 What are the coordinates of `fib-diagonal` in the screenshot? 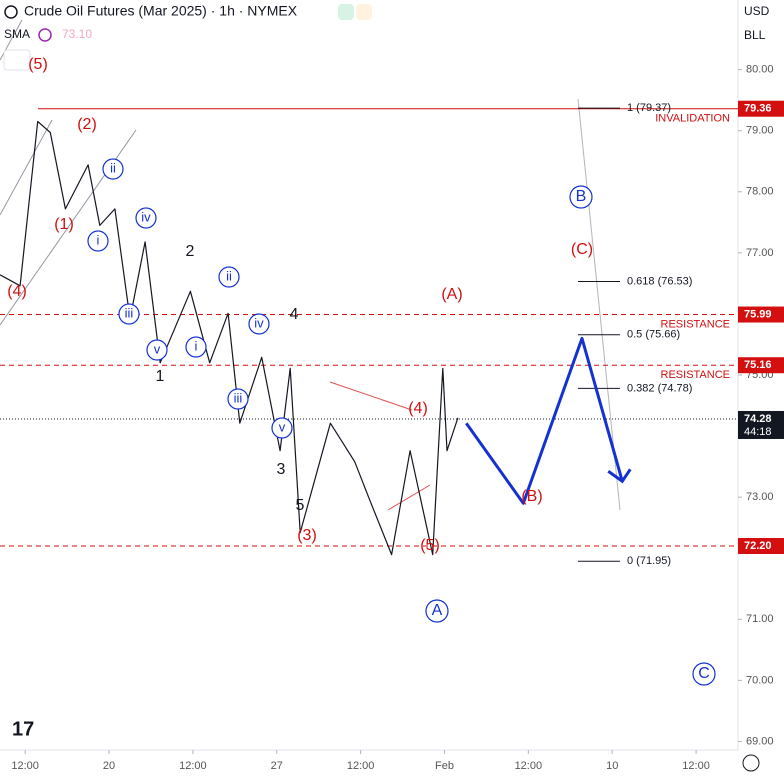 It's located at (599, 304).